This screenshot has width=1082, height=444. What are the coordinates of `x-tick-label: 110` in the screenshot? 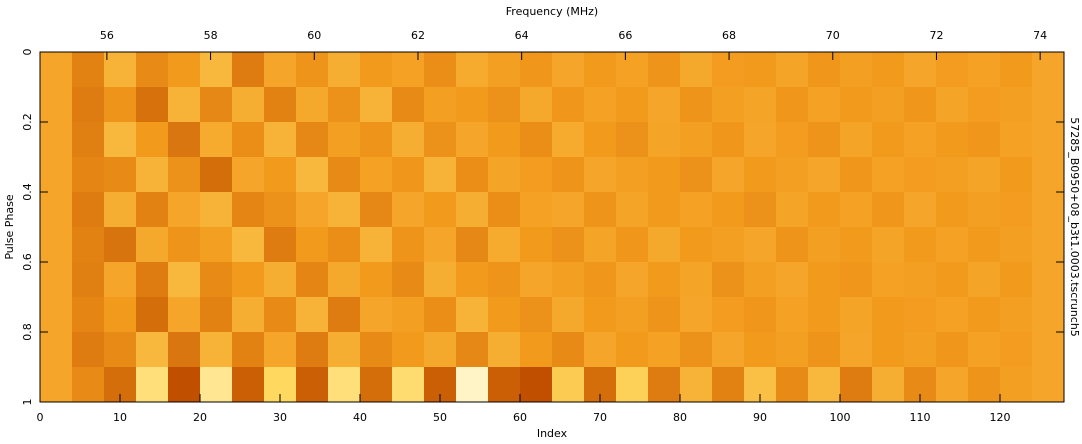 It's located at (920, 417).